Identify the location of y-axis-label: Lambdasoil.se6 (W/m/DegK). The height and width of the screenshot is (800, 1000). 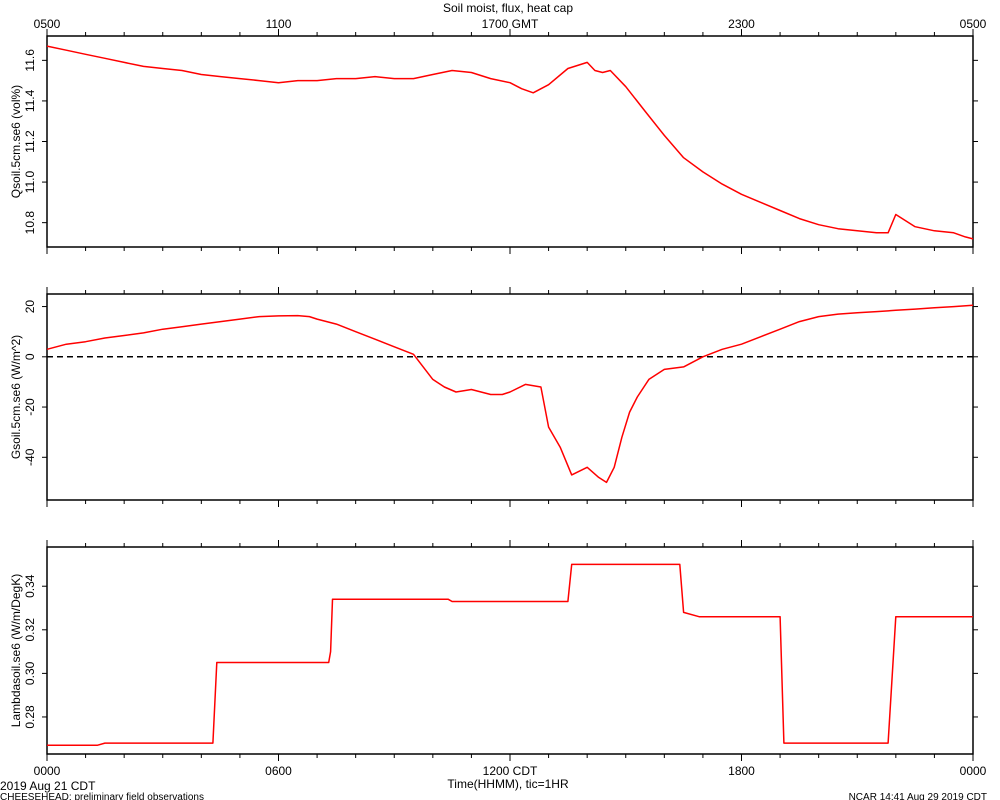
(16, 650).